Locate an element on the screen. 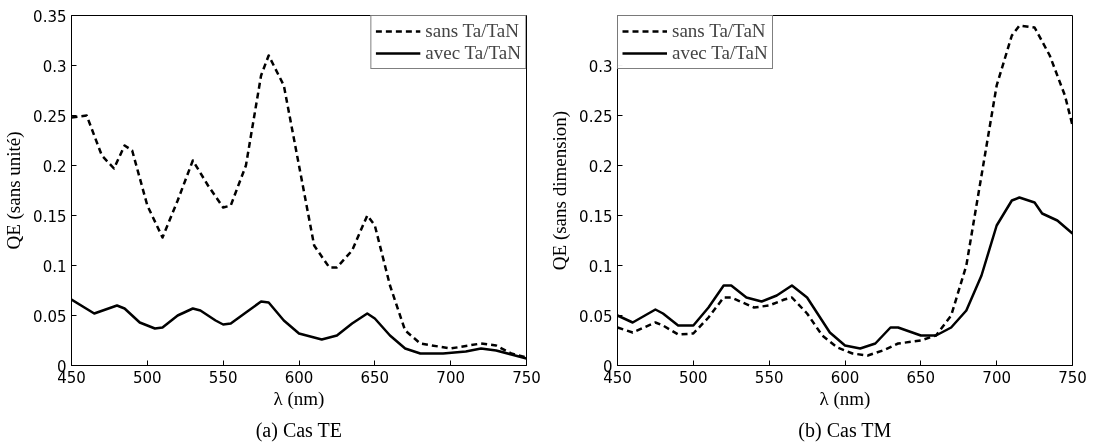 The image size is (1093, 445). text: (b) Cas TM is located at coordinates (845, 430).